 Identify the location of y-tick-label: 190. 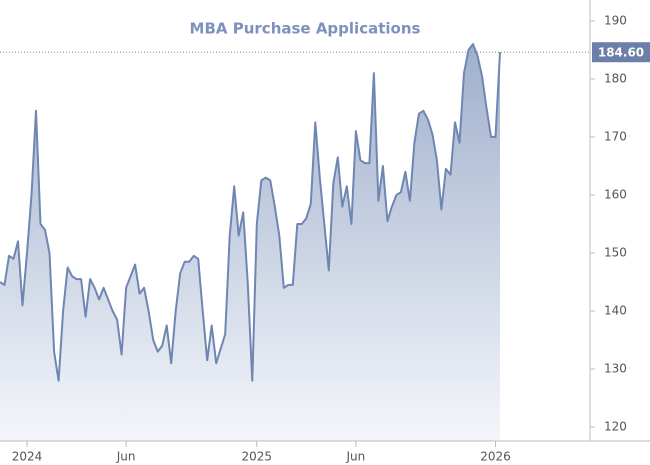
(615, 20).